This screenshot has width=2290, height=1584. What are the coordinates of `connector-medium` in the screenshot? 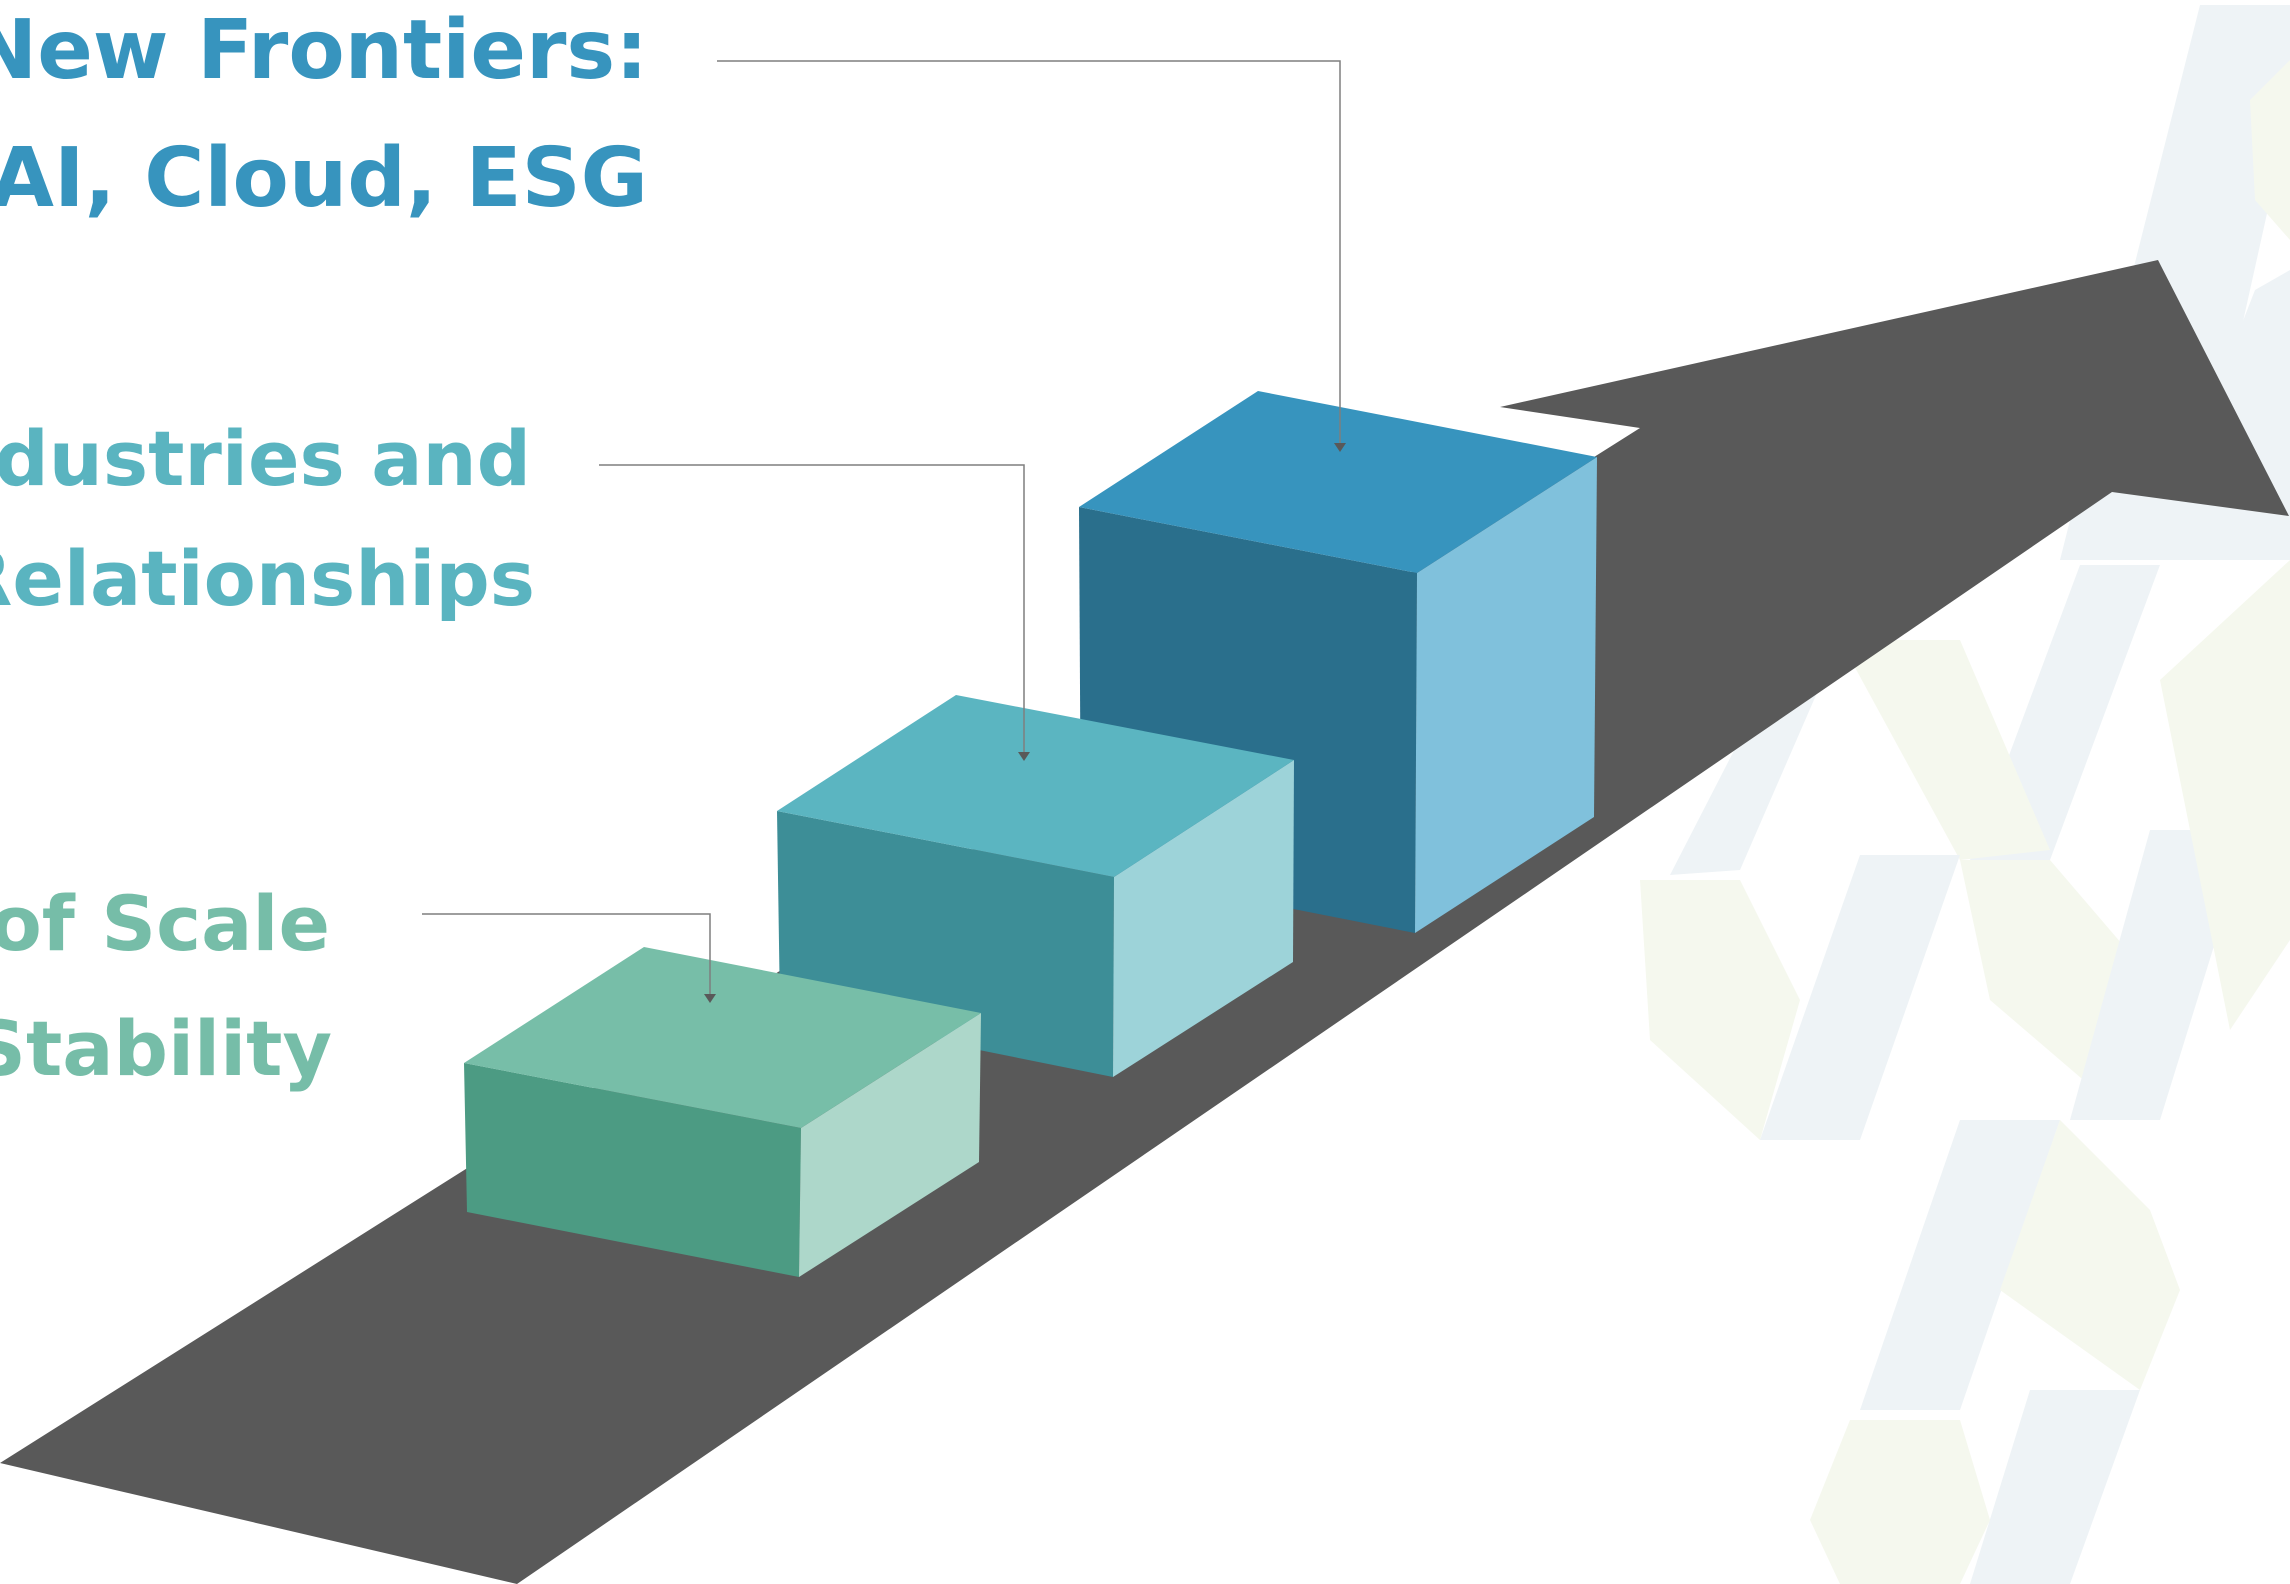 It's located at (812, 609).